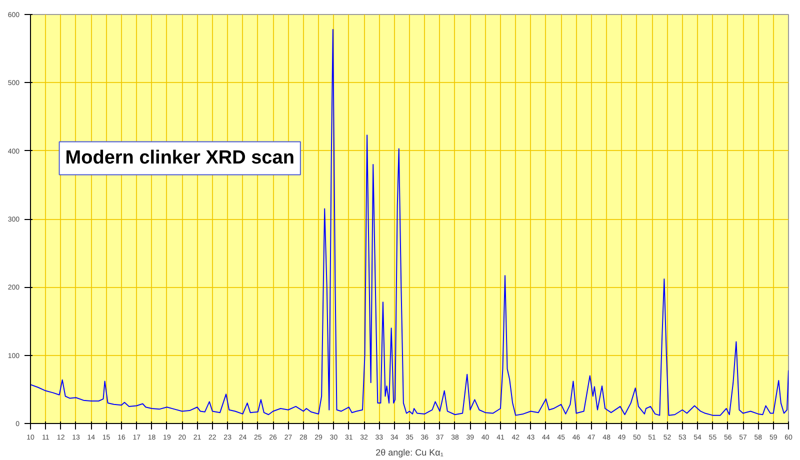 This screenshot has width=800, height=460. I want to click on text: Modern clinker XRD scan, so click(179, 158).